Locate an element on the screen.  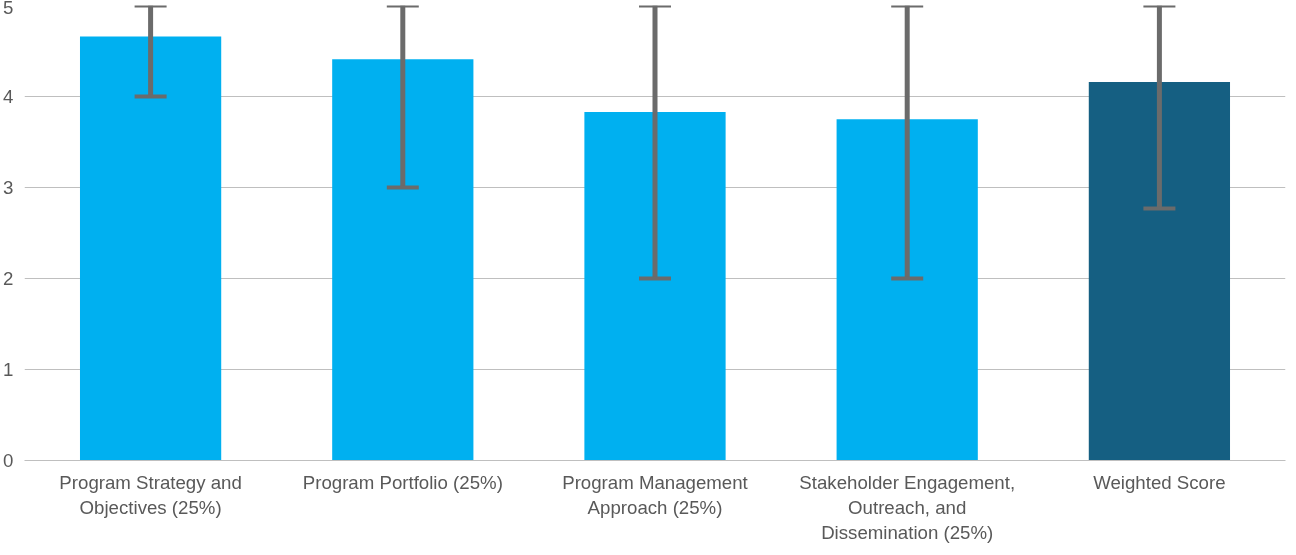
x-tick-label: Program Management Approach (25%) is located at coordinates (655, 494).